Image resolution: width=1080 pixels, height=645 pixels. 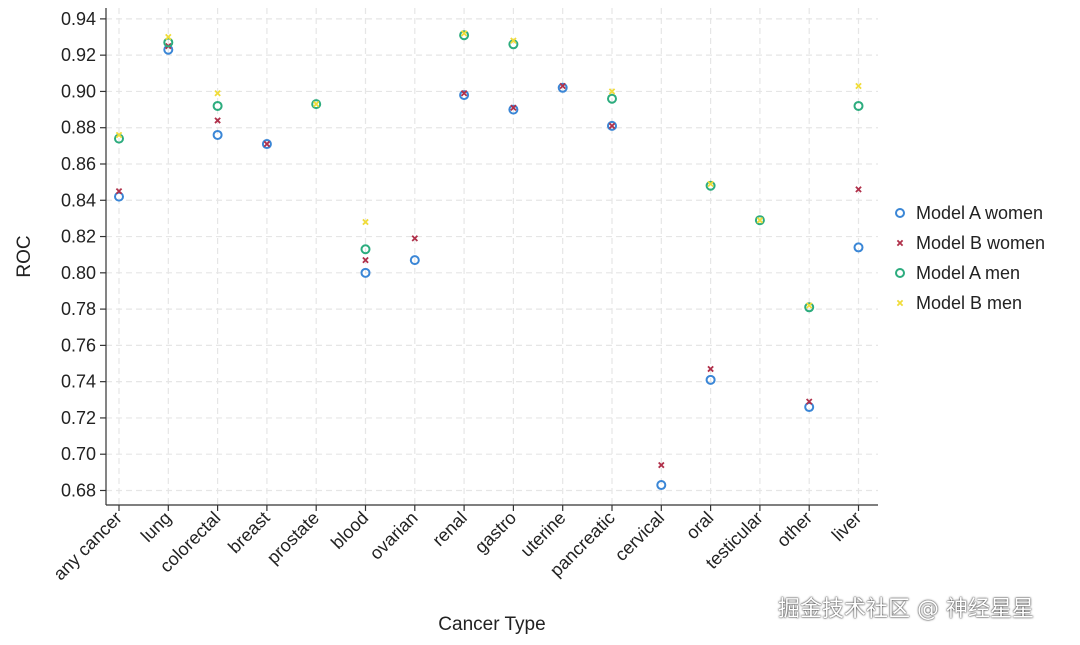 What do you see at coordinates (78, 164) in the screenshot?
I see `y-tick-label: 0.86` at bounding box center [78, 164].